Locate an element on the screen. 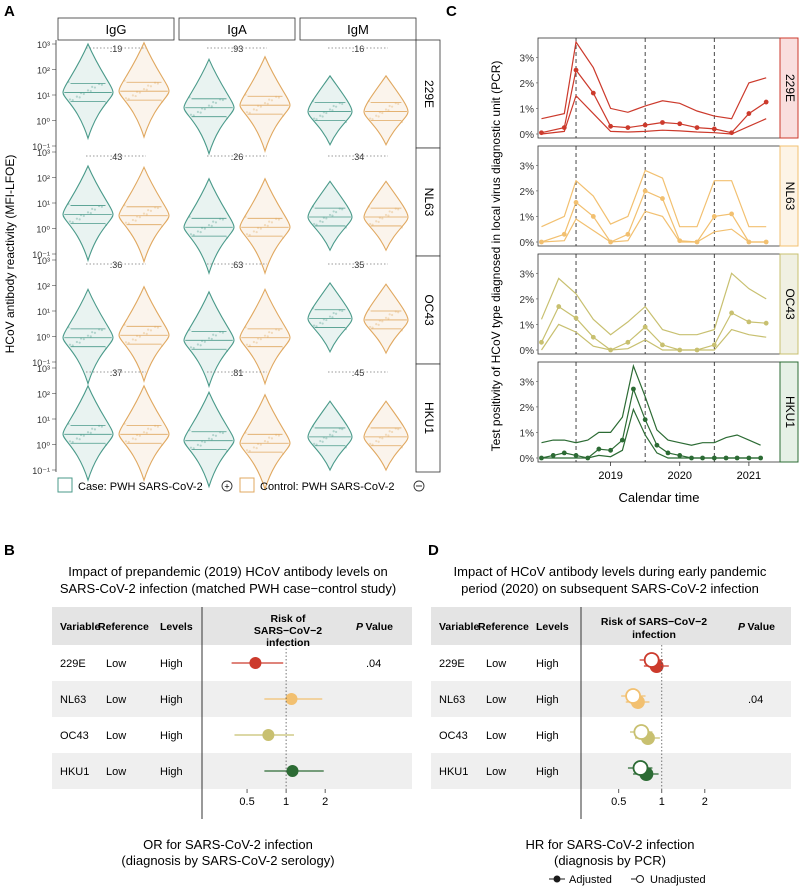 The width and height of the screenshot is (800, 896). y-tick-label: 2% is located at coordinates (527, 300).